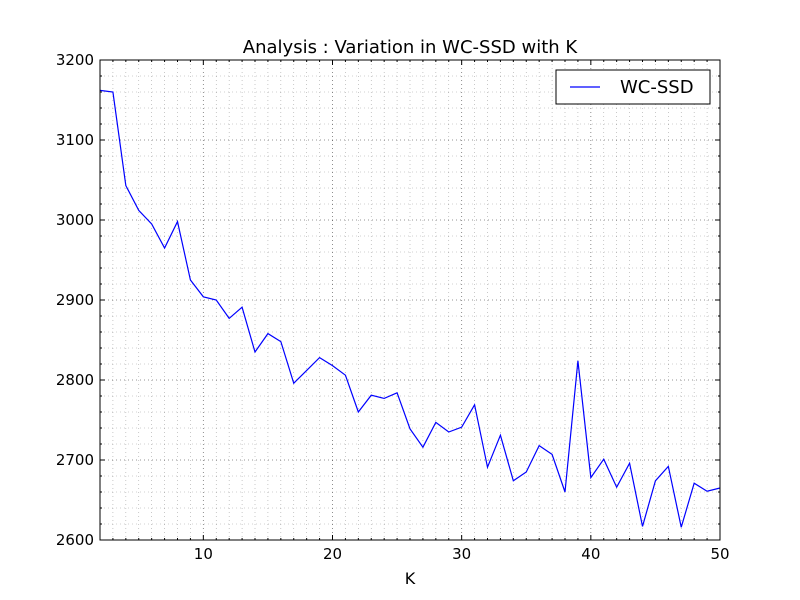 The width and height of the screenshot is (800, 600). I want to click on y-tick-label: 2600, so click(75, 540).